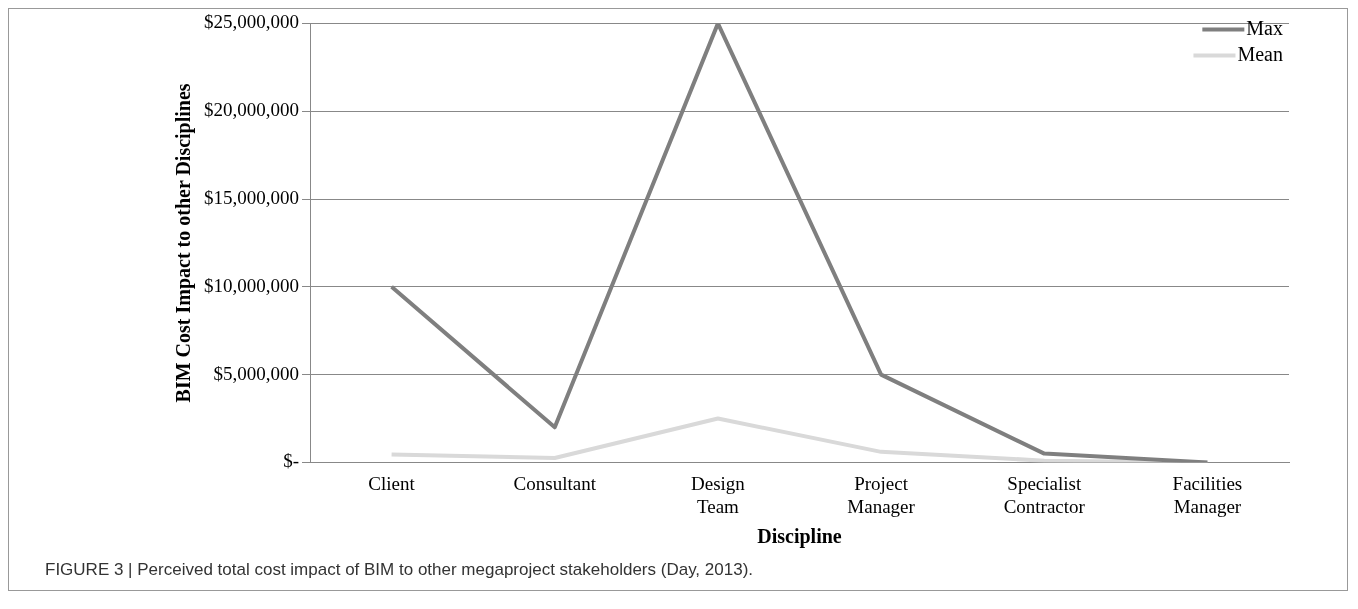 The width and height of the screenshot is (1358, 609). Describe the element at coordinates (1044, 494) in the screenshot. I see `x-tick-label: Specialist Contractor` at that location.